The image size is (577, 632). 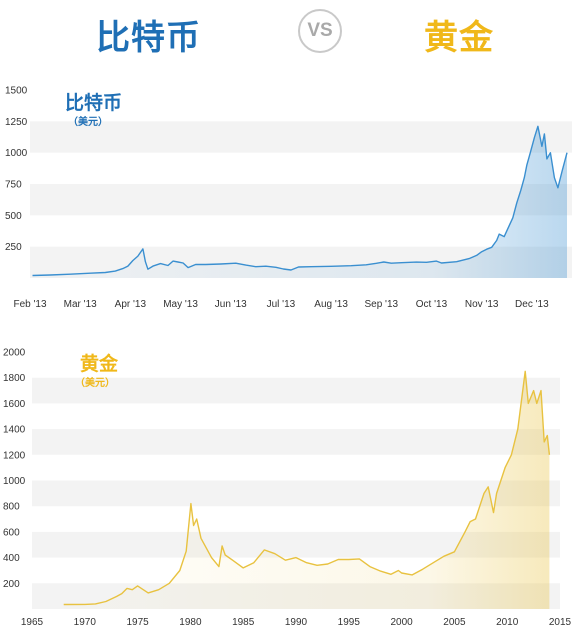 I want to click on gold-title: 黄金, so click(x=459, y=38).